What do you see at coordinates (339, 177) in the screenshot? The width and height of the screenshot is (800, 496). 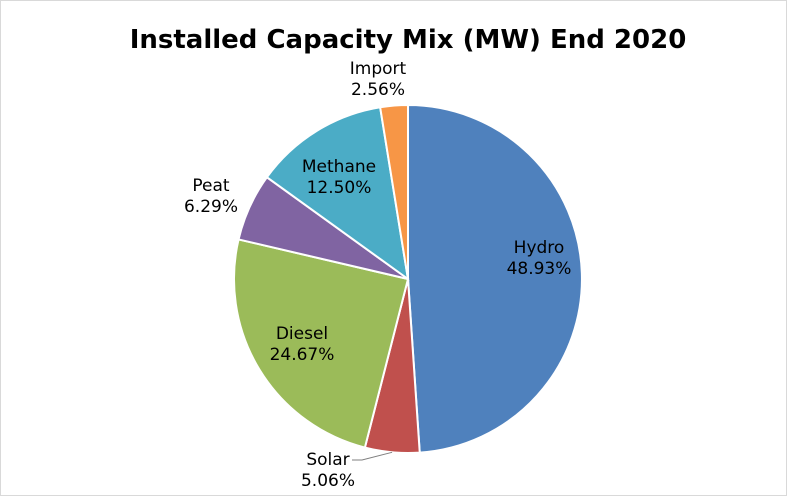 I see `slice-label-methane: Methane 12.50%` at bounding box center [339, 177].